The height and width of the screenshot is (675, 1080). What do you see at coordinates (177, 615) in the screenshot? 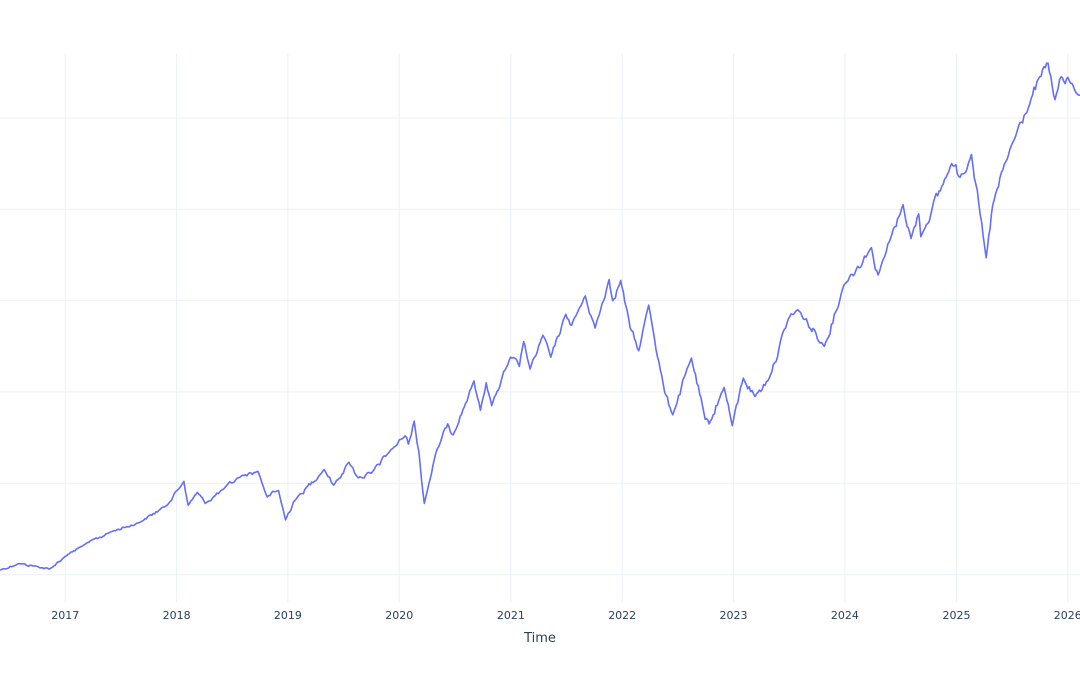
I see `x-tick-label: 2018` at bounding box center [177, 615].